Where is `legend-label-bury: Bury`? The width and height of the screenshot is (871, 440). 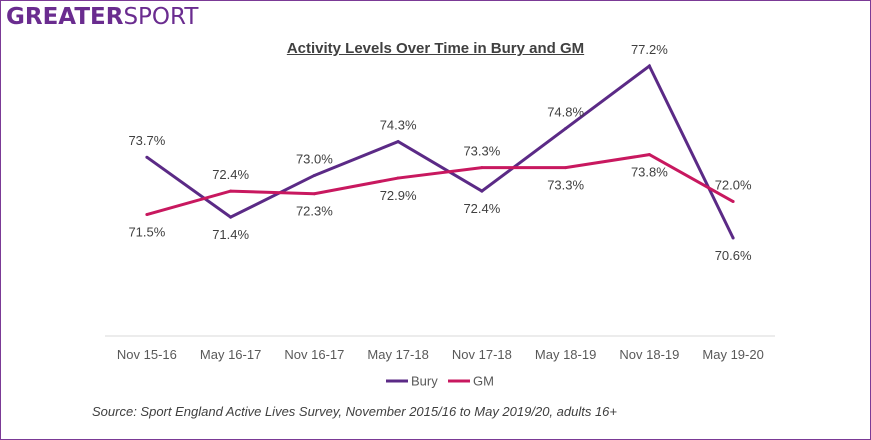 legend-label-bury: Bury is located at coordinates (424, 381).